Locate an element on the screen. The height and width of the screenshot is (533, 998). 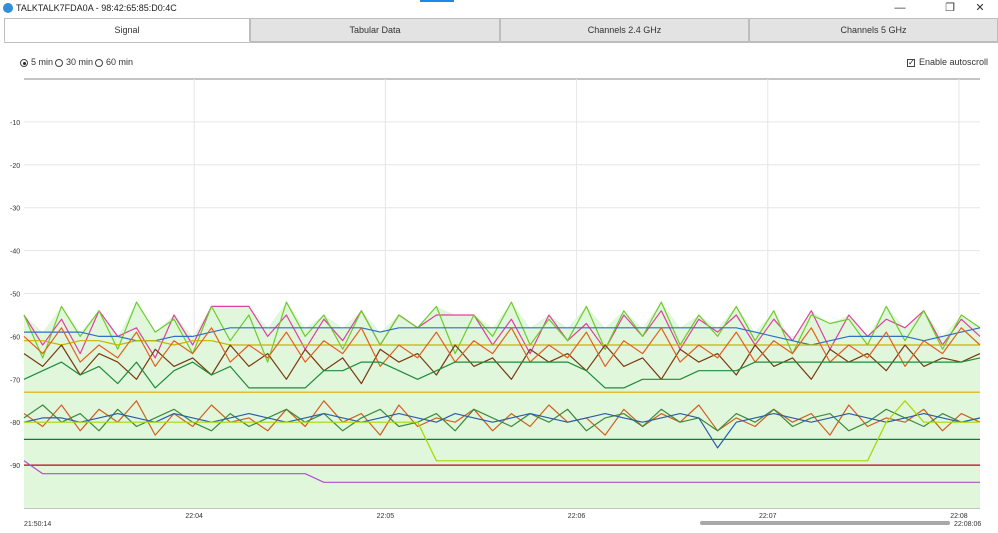
close-button: ✕ is located at coordinates (980, 8).